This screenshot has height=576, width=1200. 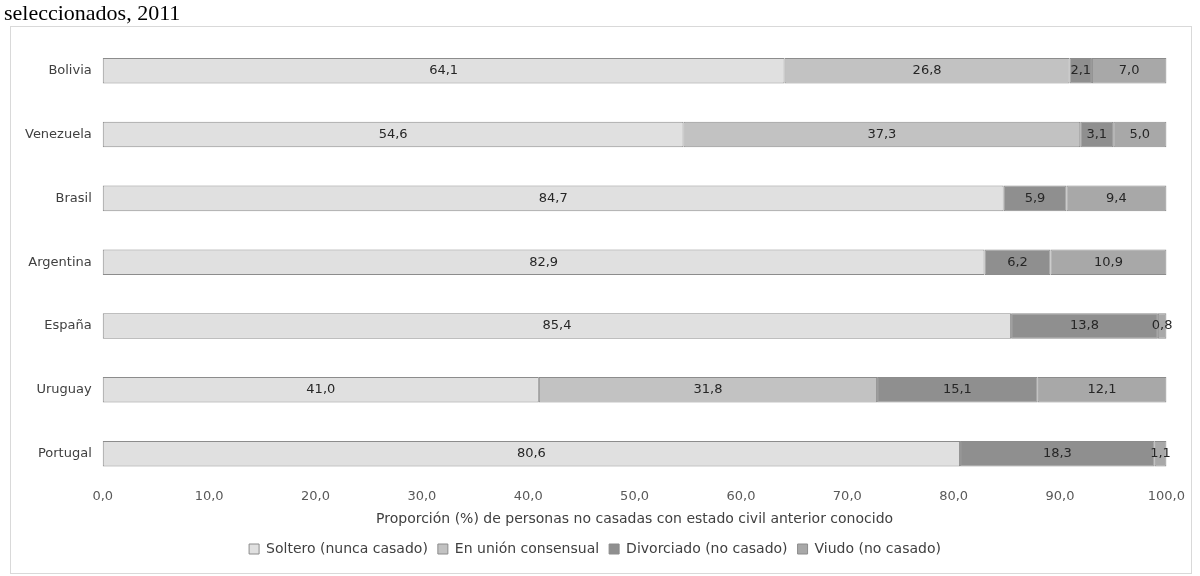 I want to click on x-tick-label: 60,0, so click(x=741, y=495).